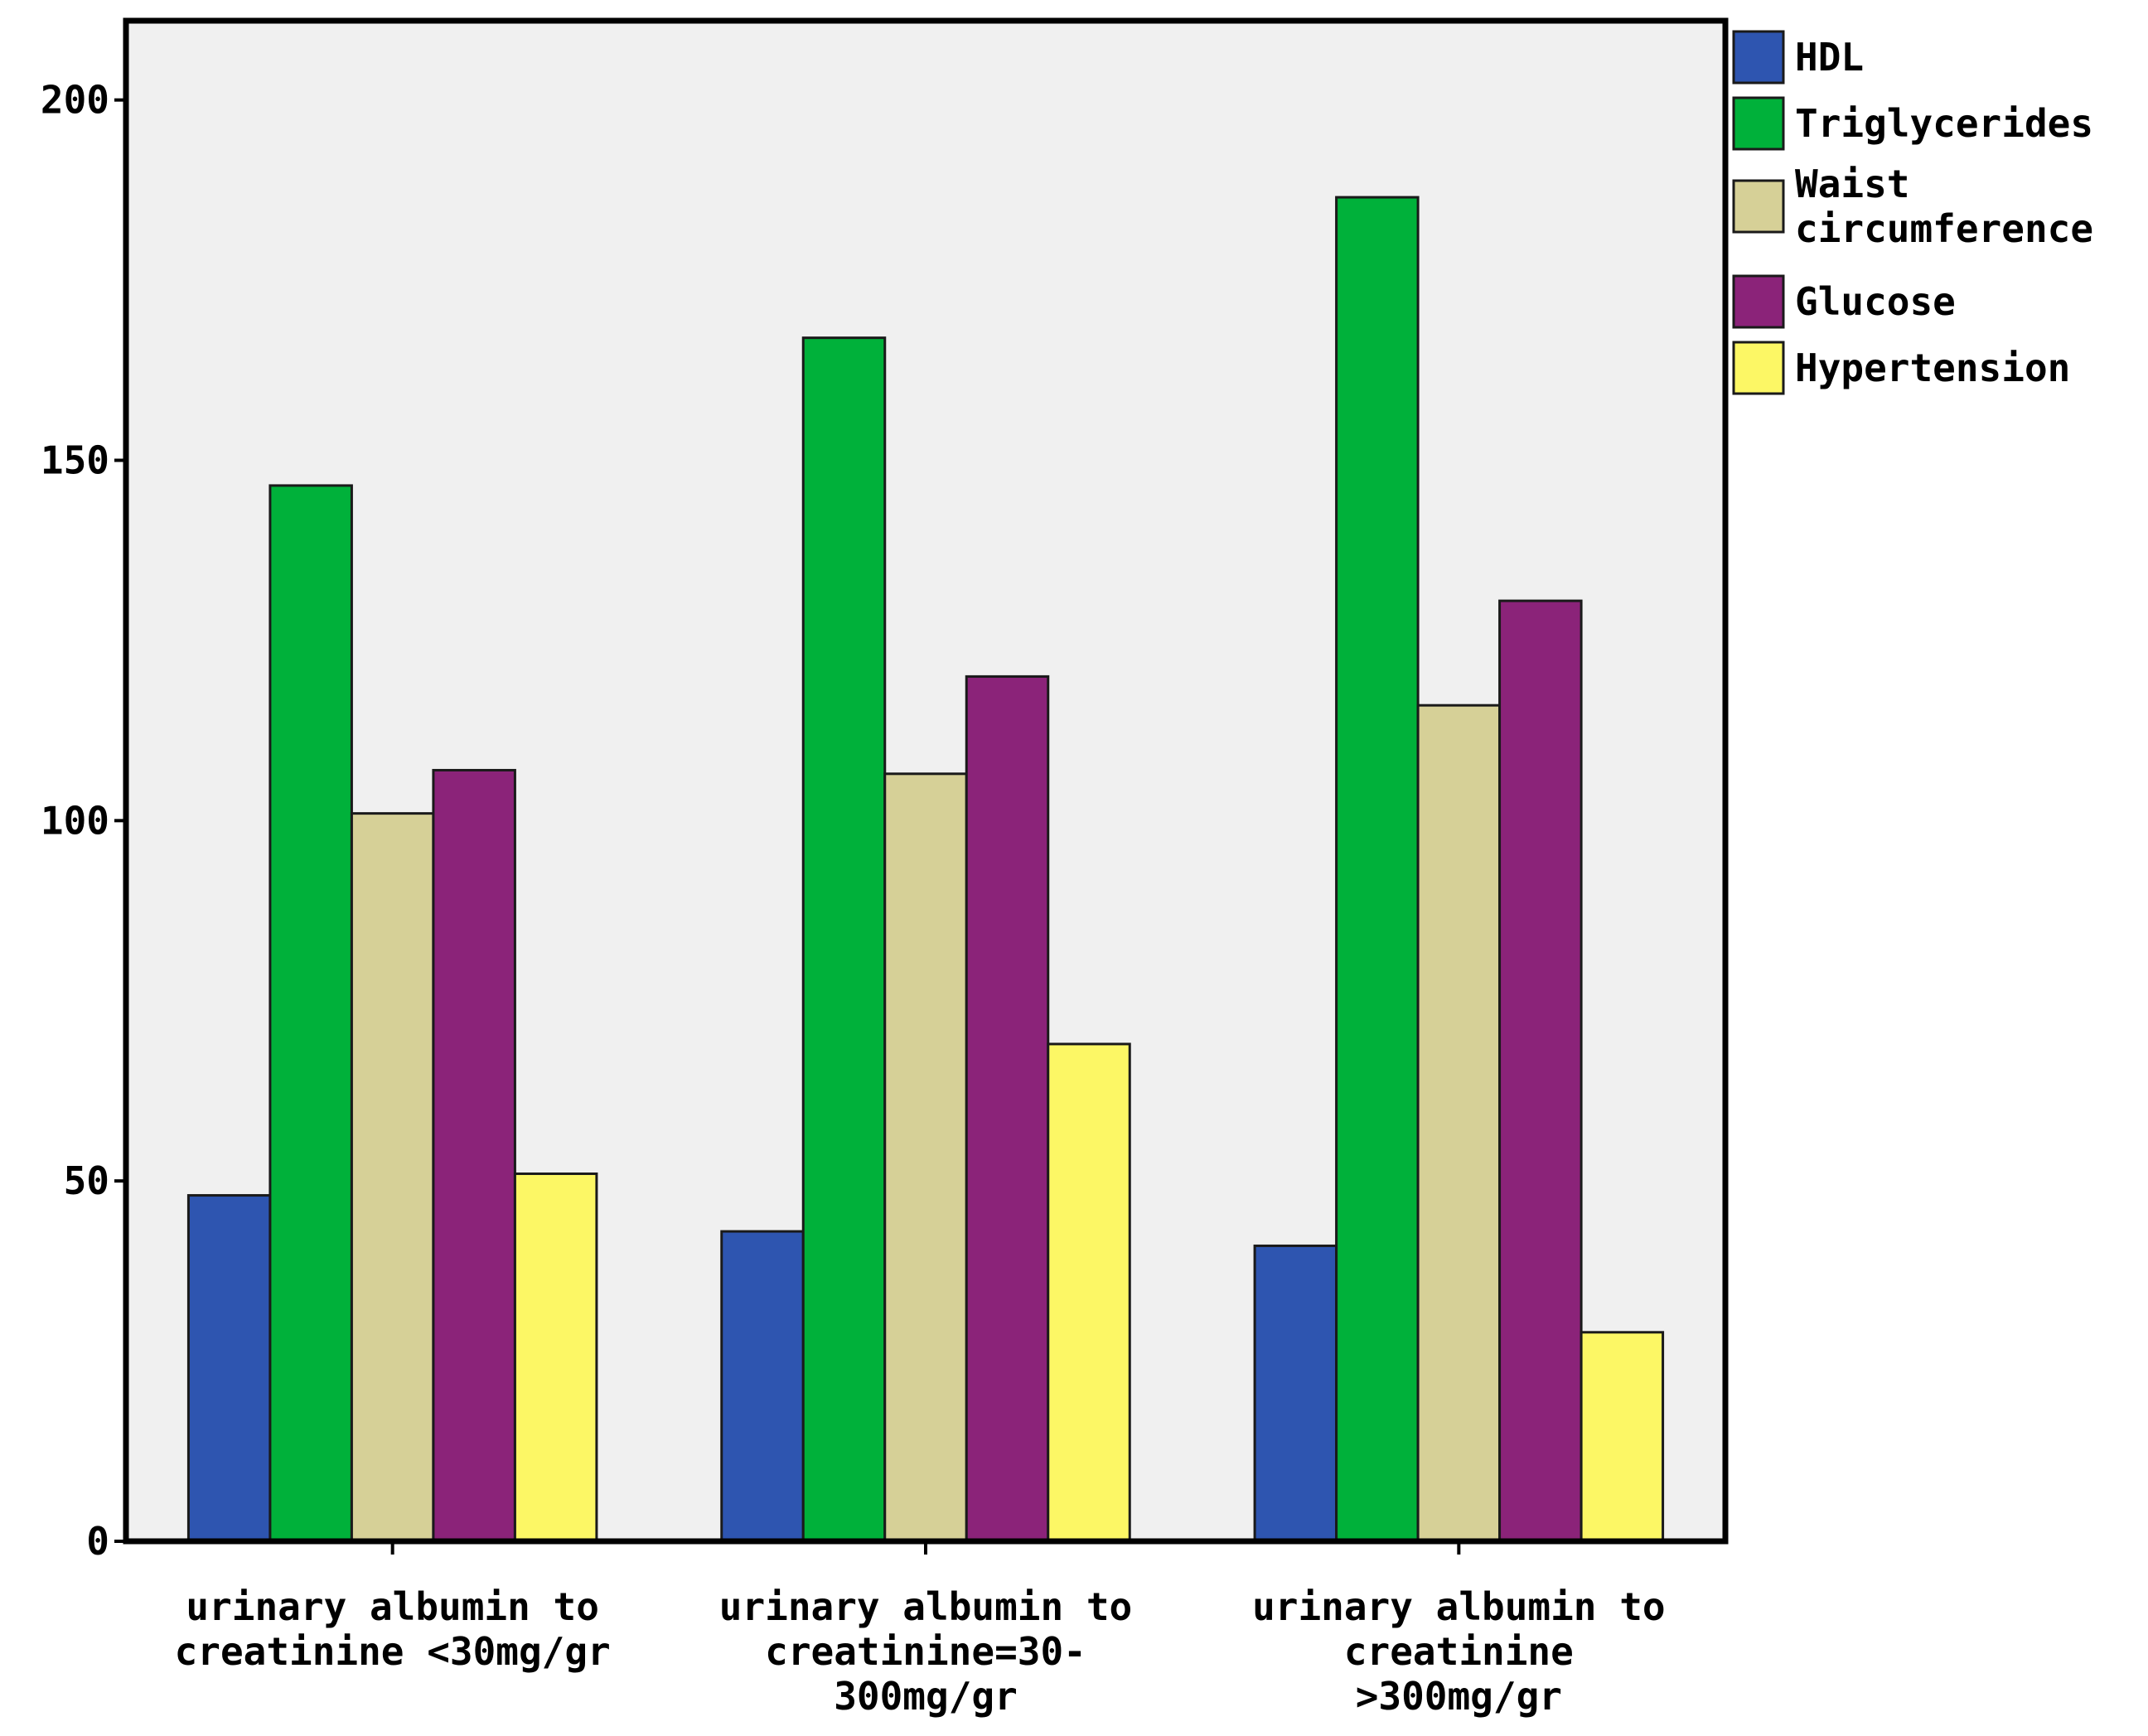  I want to click on y-axis: 0 50 100 150 200, so click(84, 821).